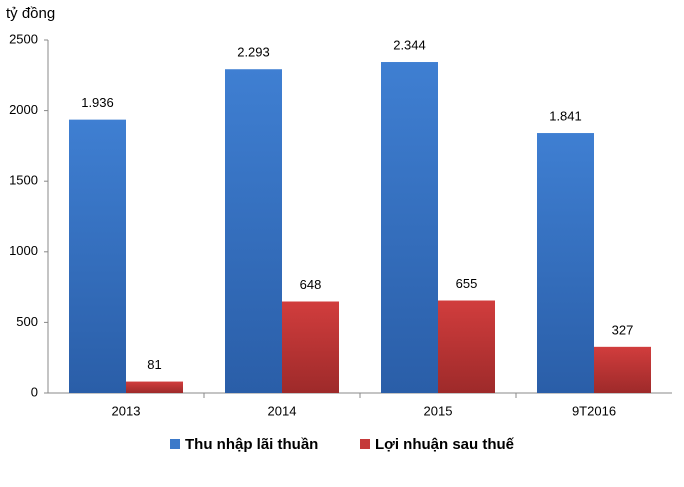 The image size is (684, 487). I want to click on value-label: 2.344, so click(409, 44).